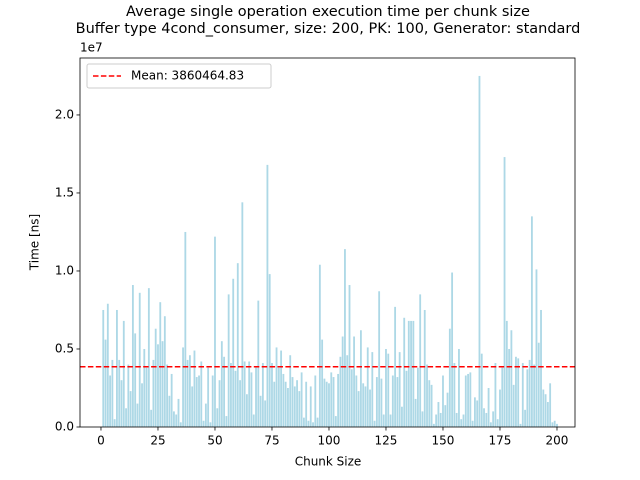 The image size is (640, 480). Describe the element at coordinates (328, 462) in the screenshot. I see `x-axis-label: Chunk Size` at that location.